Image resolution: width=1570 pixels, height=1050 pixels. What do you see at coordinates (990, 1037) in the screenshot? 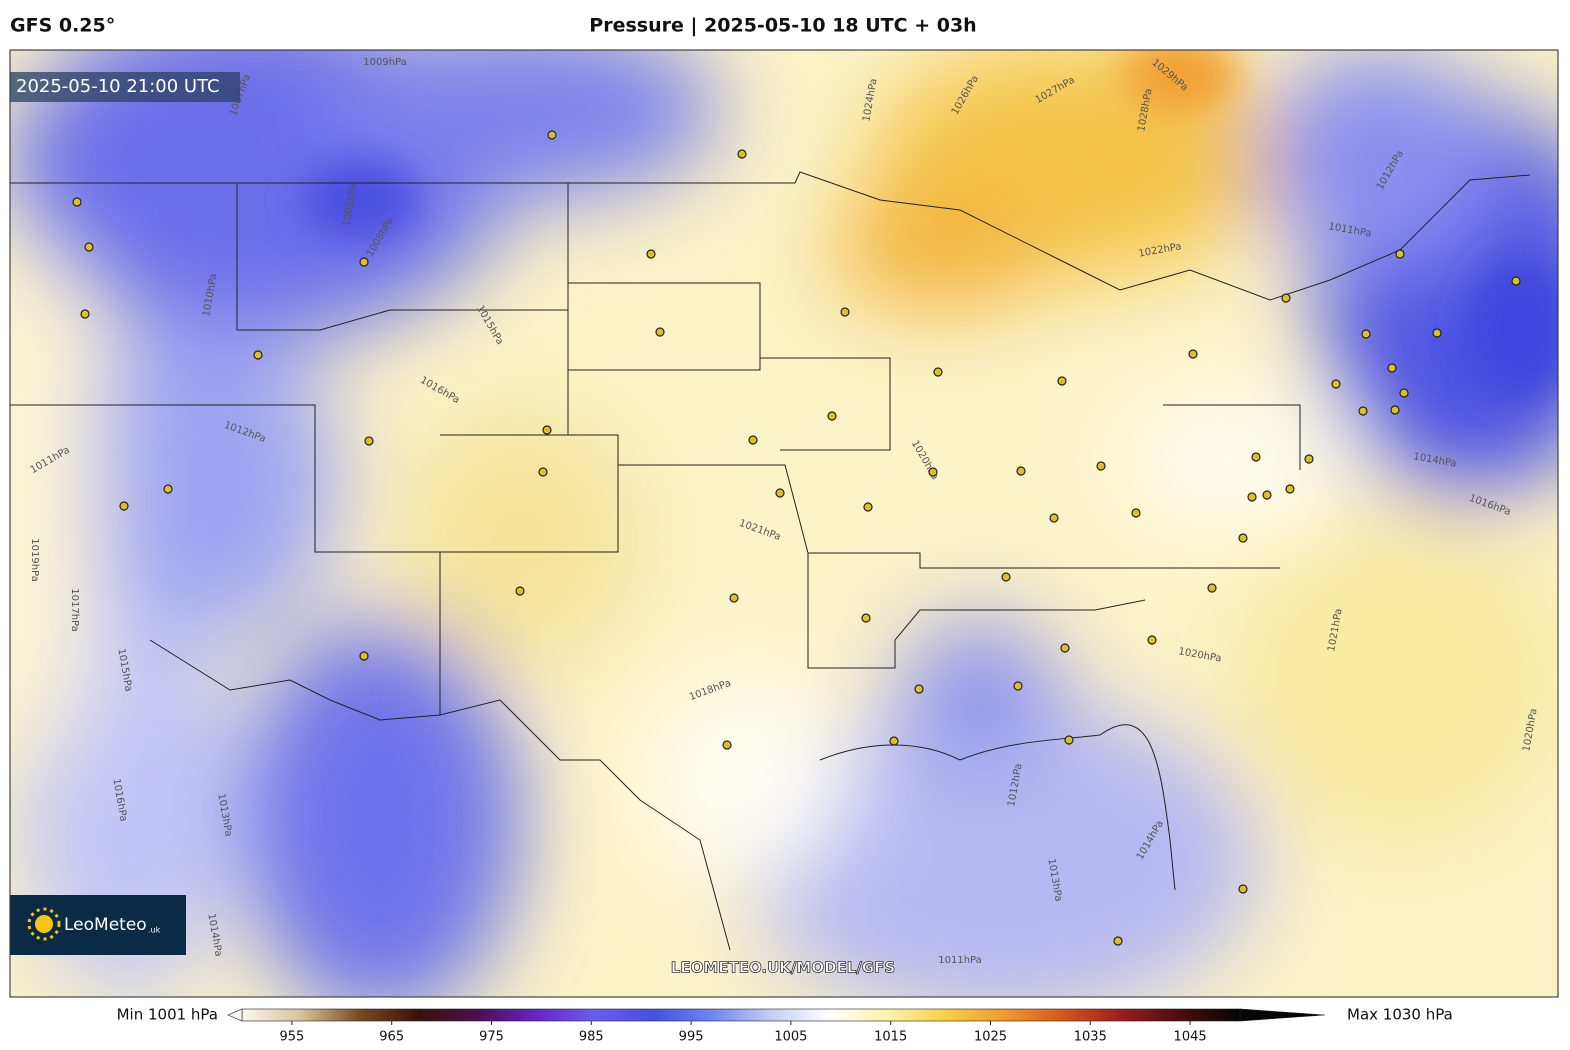
I see `colorbar-tick-label: 1025` at bounding box center [990, 1037].